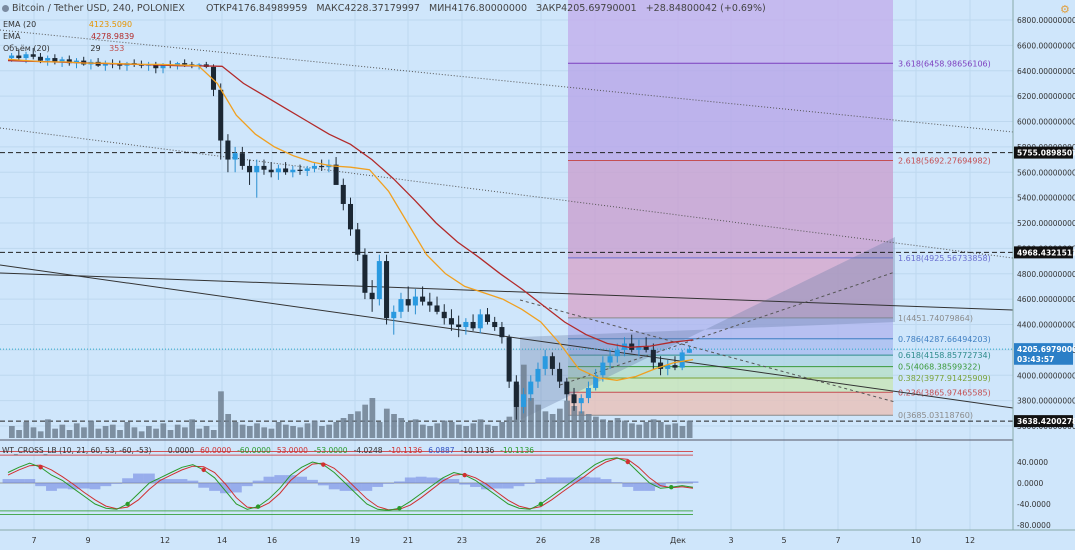 This screenshot has width=1075, height=550. What do you see at coordinates (537, 539) in the screenshot?
I see `time-axis: 7 9 12 14 16 19 21 23 26 28 Дек 3 5 7 10 12` at bounding box center [537, 539].